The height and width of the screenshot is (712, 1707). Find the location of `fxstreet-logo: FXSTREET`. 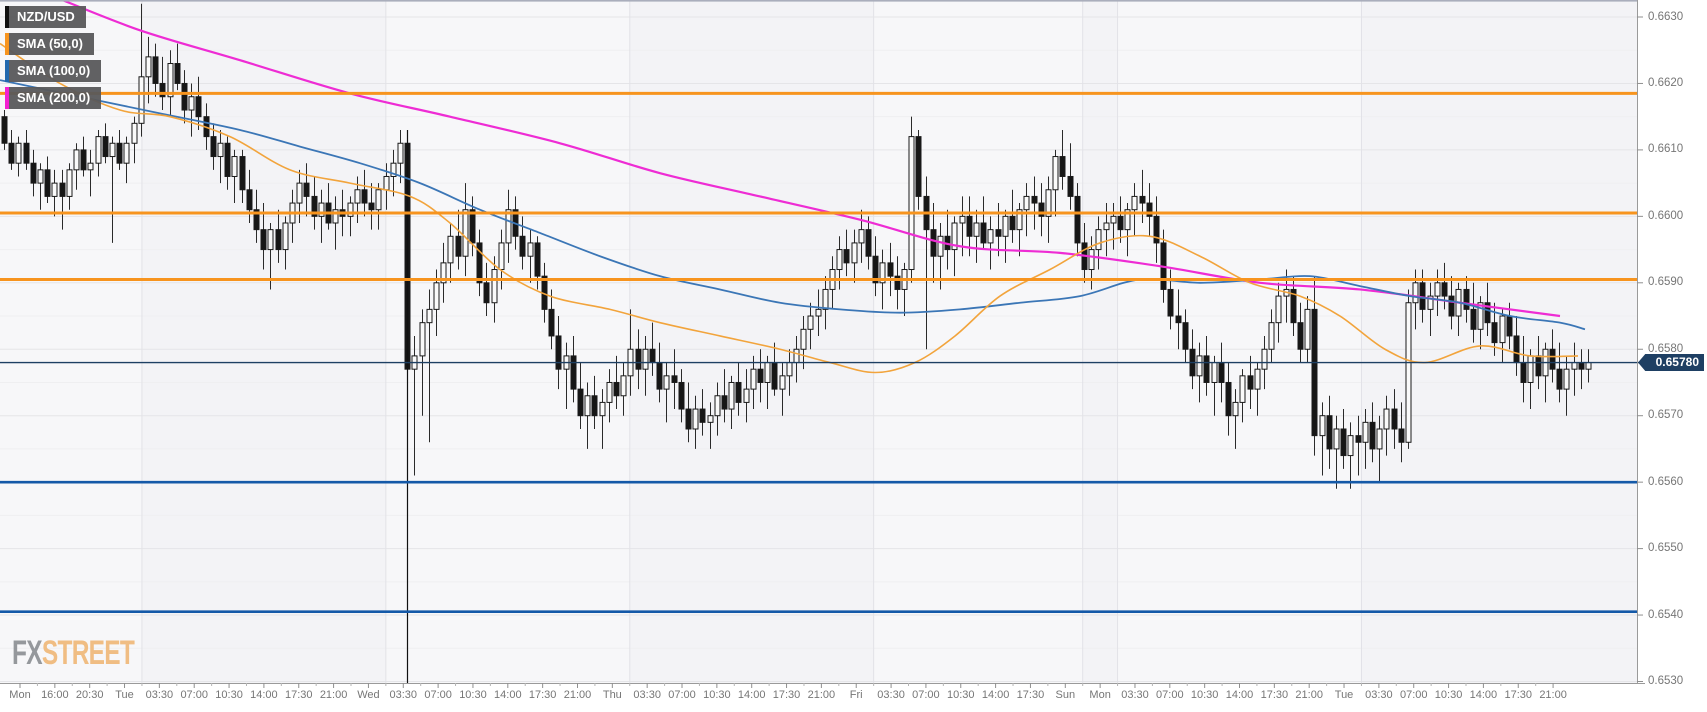

fxstreet-logo: FXSTREET is located at coordinates (73, 653).